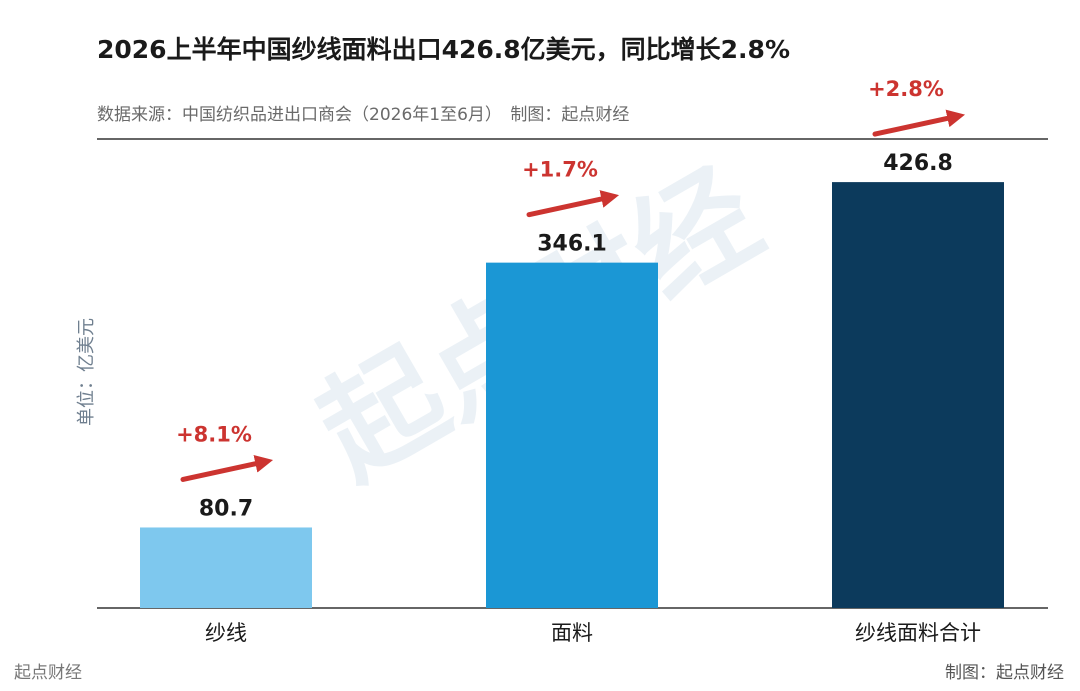  Describe the element at coordinates (226, 508) in the screenshot. I see `value-label-1: 80.7` at that location.